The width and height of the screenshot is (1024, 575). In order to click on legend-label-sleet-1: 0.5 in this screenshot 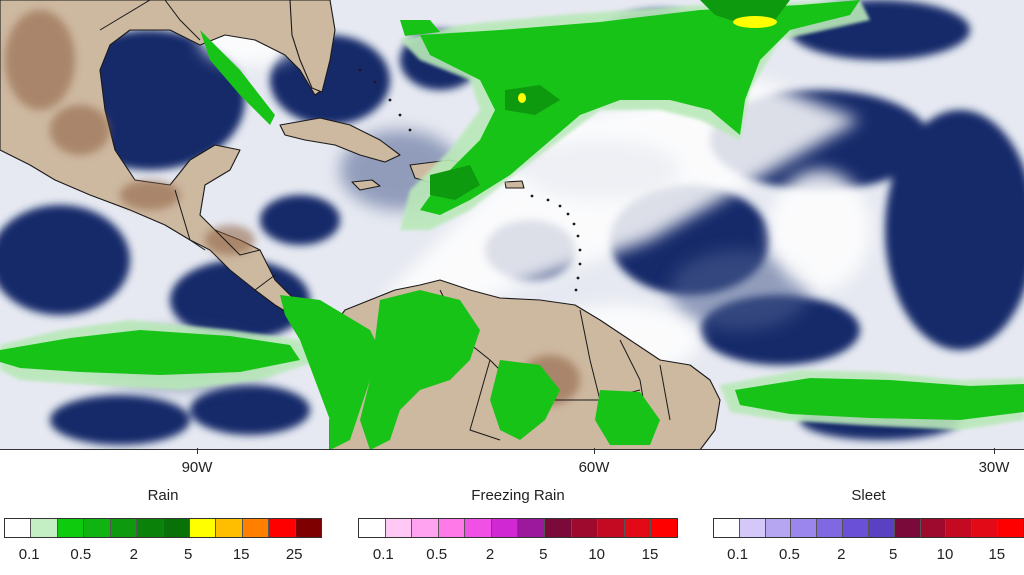, I will do `click(789, 554)`.